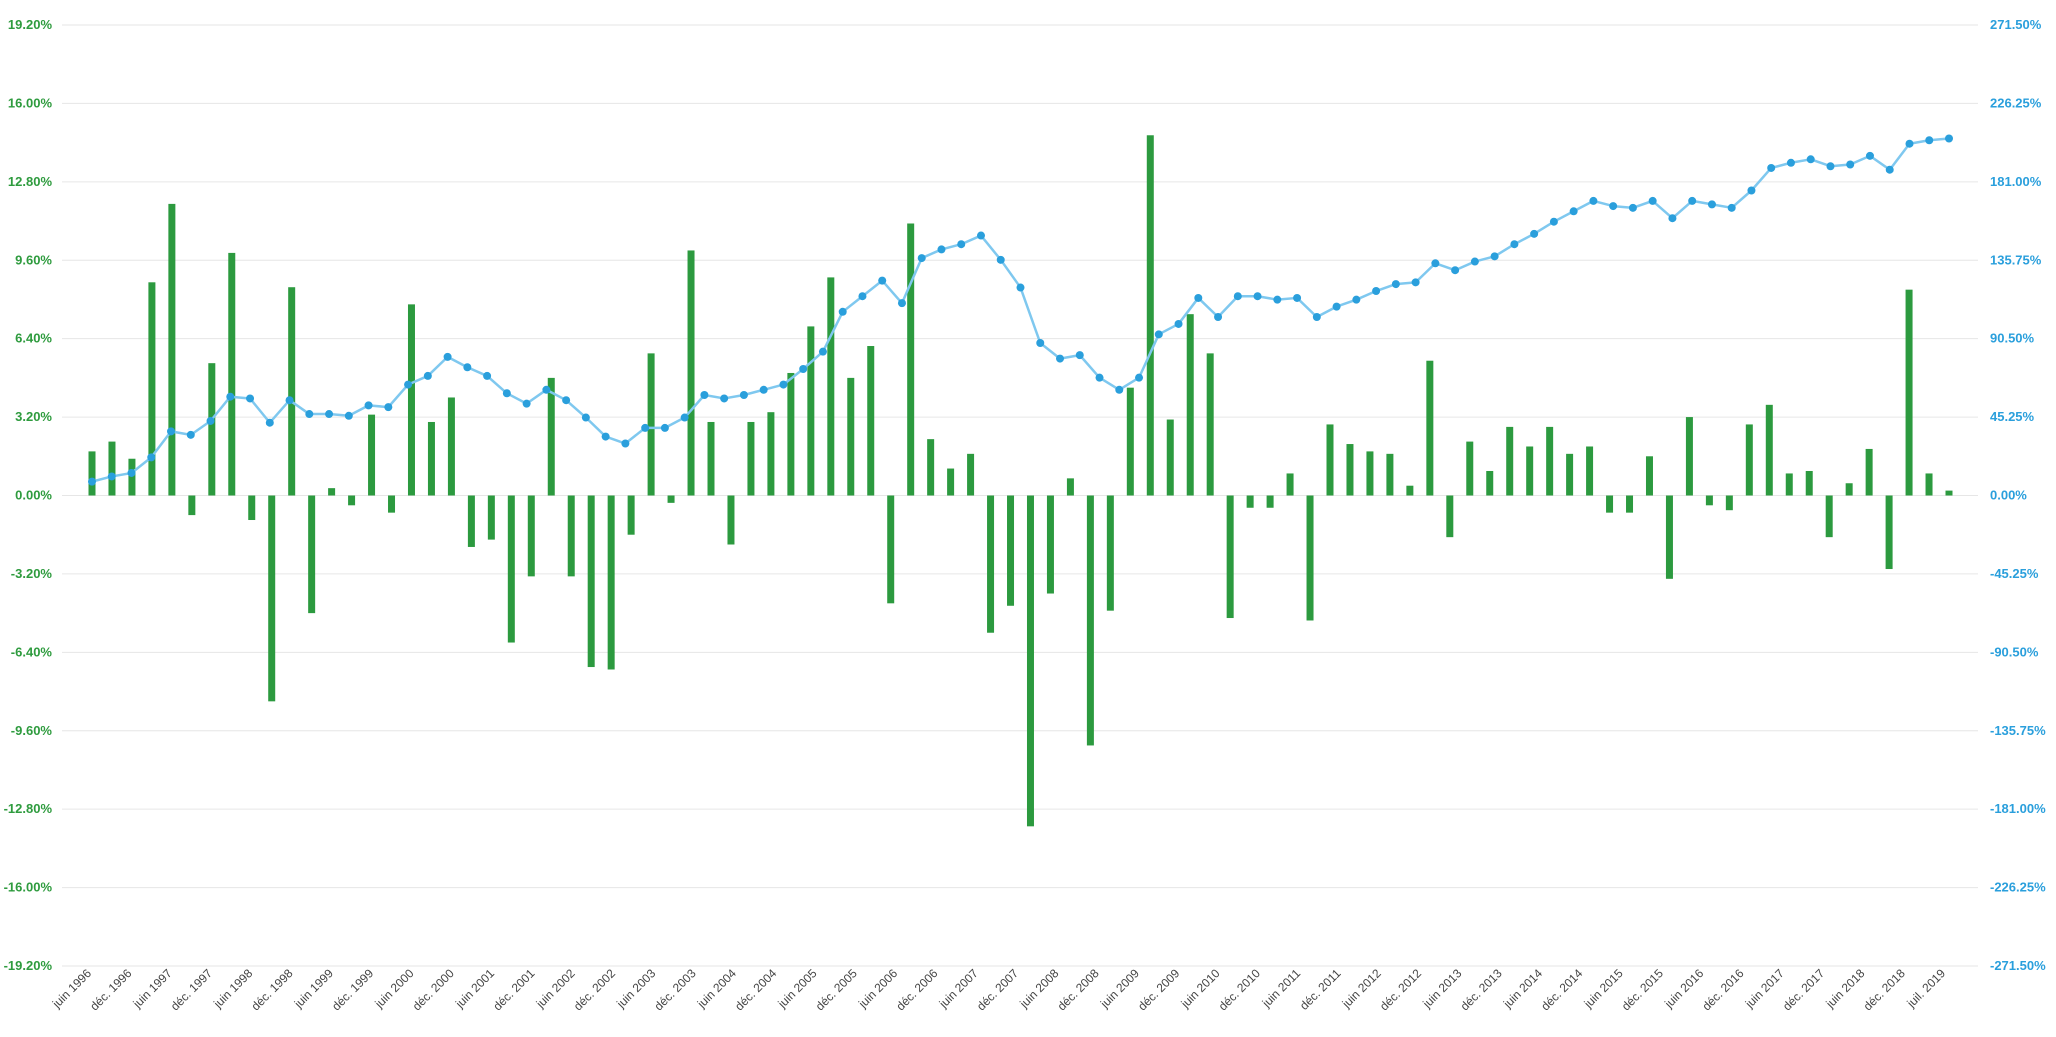  What do you see at coordinates (1561, 989) in the screenshot?
I see `x-tick-label: déc. 2014` at bounding box center [1561, 989].